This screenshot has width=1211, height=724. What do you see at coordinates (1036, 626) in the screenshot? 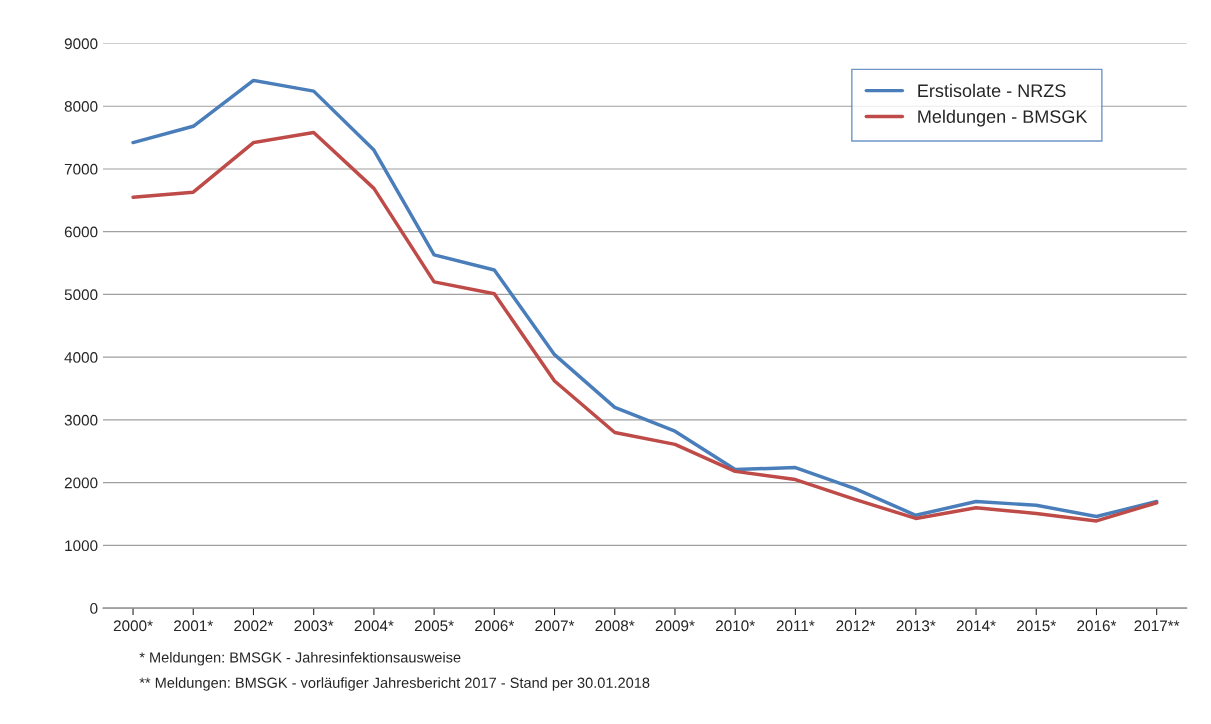
I see `x-tick-label: 2015*` at bounding box center [1036, 626].